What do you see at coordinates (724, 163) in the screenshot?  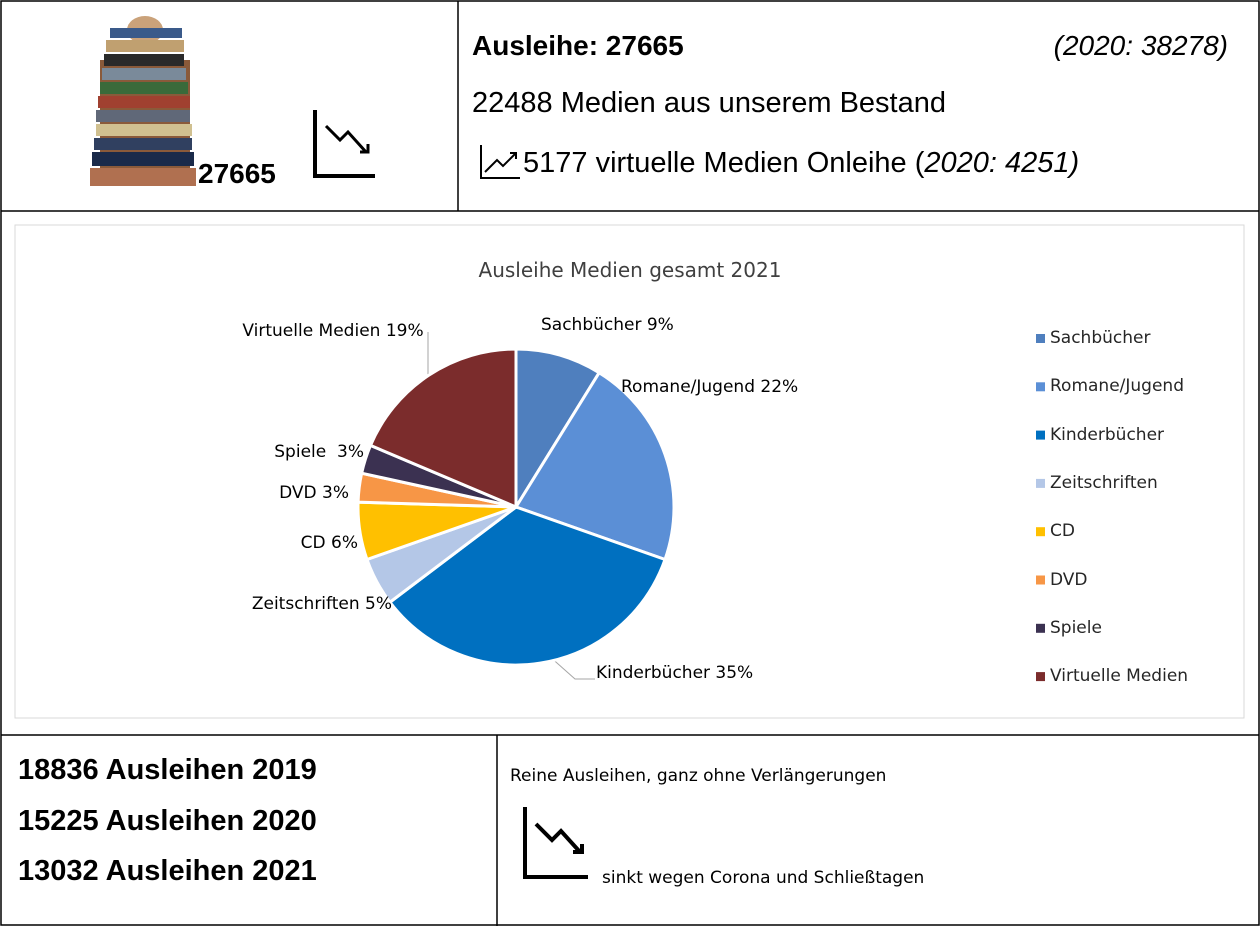 I see `line2-text: 5177 virtuelle Medien Onleihe (` at bounding box center [724, 163].